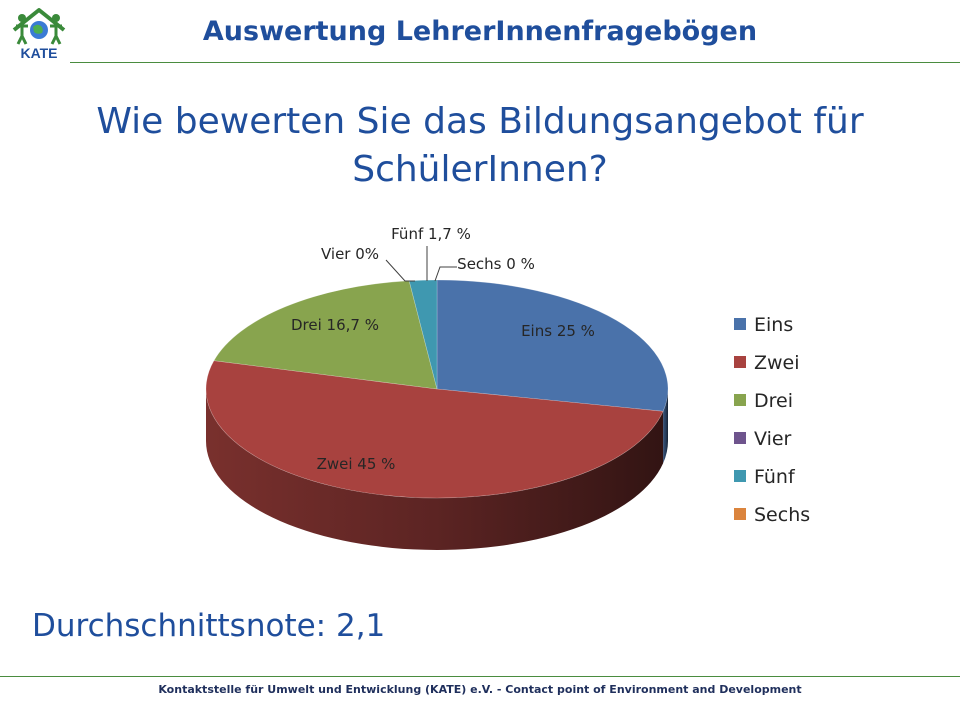 The height and width of the screenshot is (720, 960). I want to click on legend-swatch-eins, so click(740, 324).